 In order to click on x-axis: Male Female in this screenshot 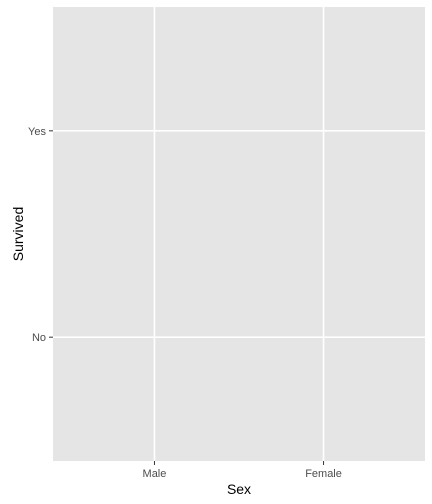, I will do `click(242, 470)`.